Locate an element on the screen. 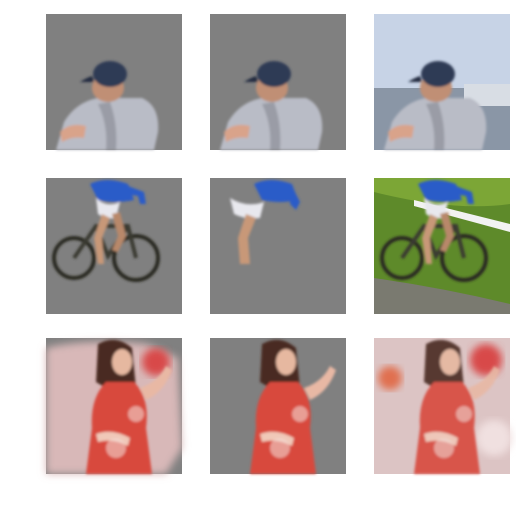 This screenshot has width=520, height=510. figure is located at coordinates (265, 222).